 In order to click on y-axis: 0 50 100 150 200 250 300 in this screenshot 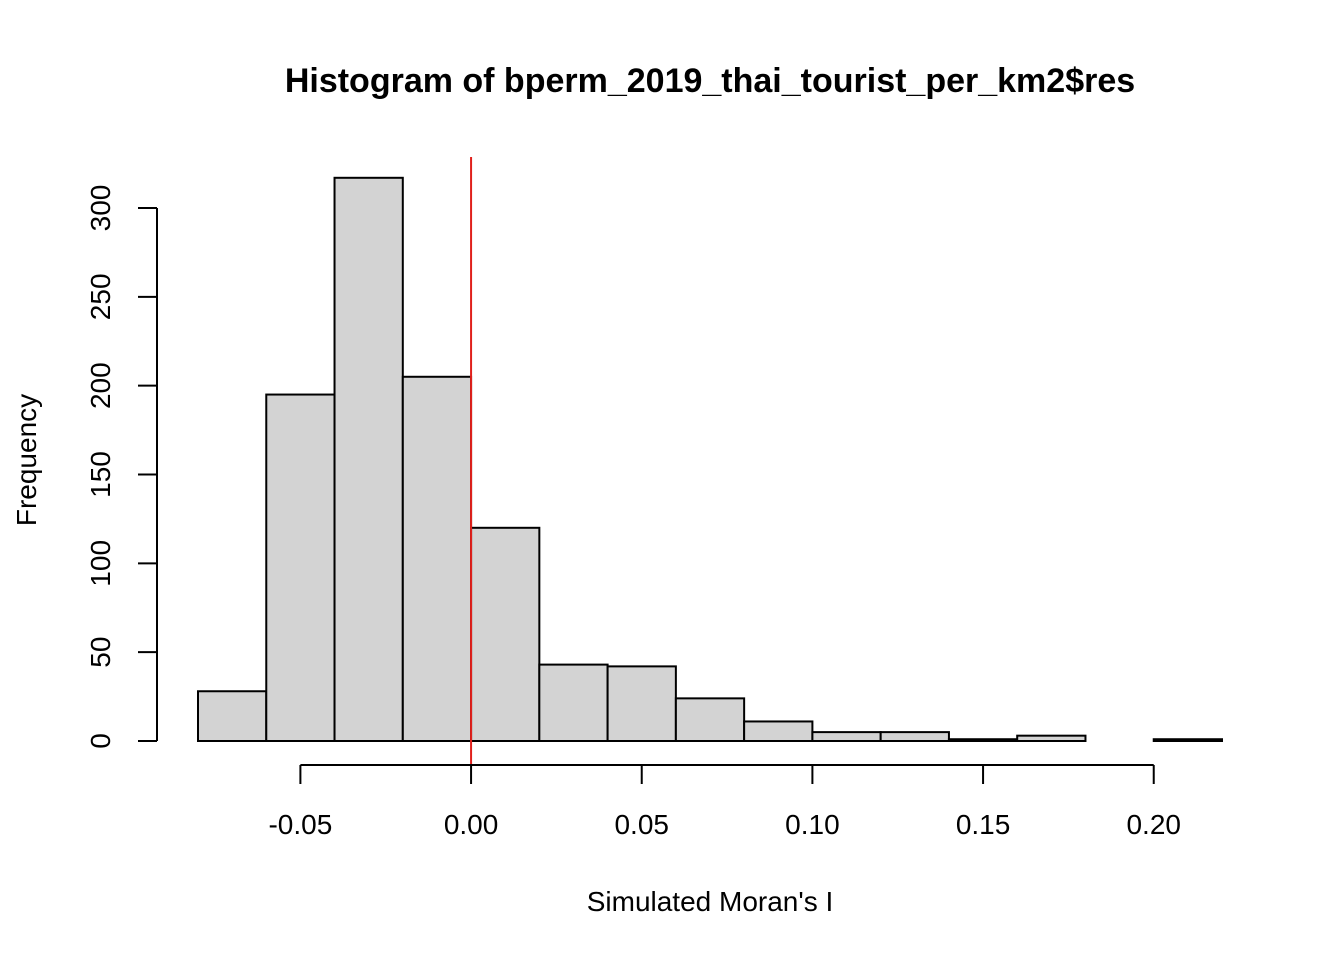, I will do `click(121, 467)`.